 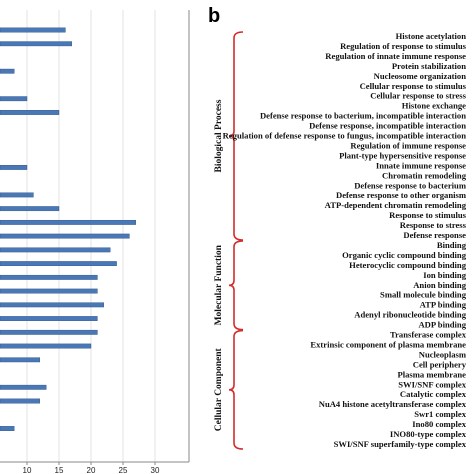 I want to click on go-term-label: Ino80 complex, so click(x=439, y=424).